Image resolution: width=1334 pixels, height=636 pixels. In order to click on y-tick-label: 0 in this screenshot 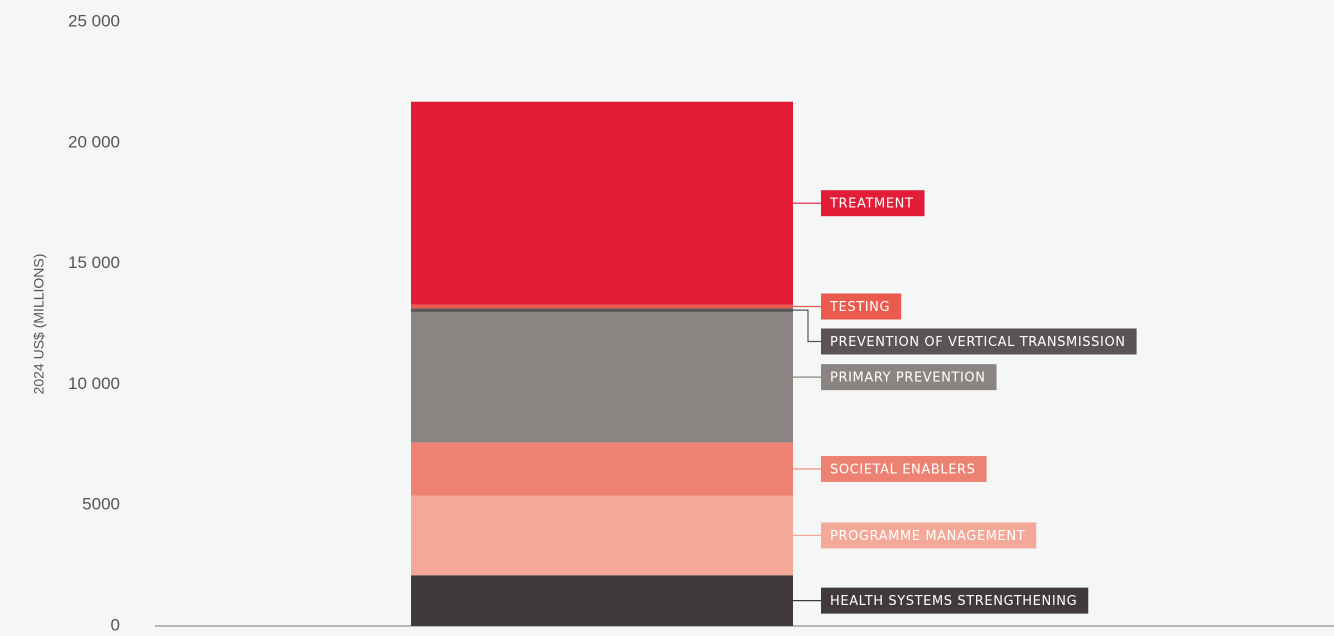, I will do `click(115, 624)`.